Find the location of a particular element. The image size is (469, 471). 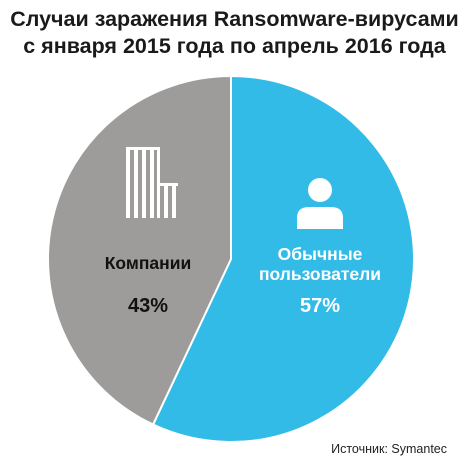

person-head is located at coordinates (320, 190).